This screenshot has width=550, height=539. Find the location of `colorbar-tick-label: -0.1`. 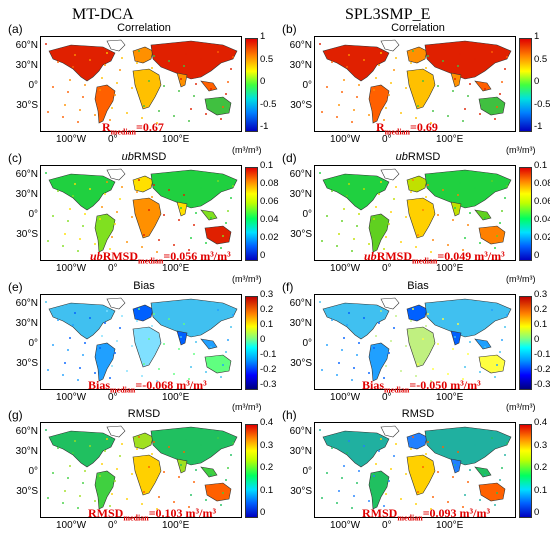

colorbar-tick-label: -0.1 is located at coordinates (268, 354).